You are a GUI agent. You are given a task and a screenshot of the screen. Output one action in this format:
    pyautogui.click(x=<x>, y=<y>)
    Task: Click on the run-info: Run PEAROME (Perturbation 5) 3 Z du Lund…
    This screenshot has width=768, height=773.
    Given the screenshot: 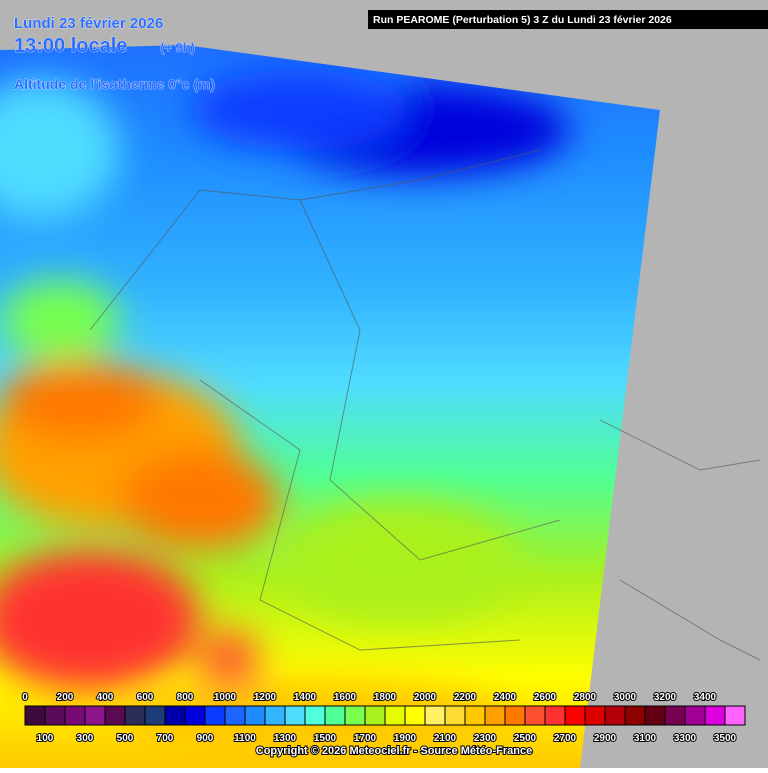 What is the action you would take?
    pyautogui.click(x=522, y=20)
    